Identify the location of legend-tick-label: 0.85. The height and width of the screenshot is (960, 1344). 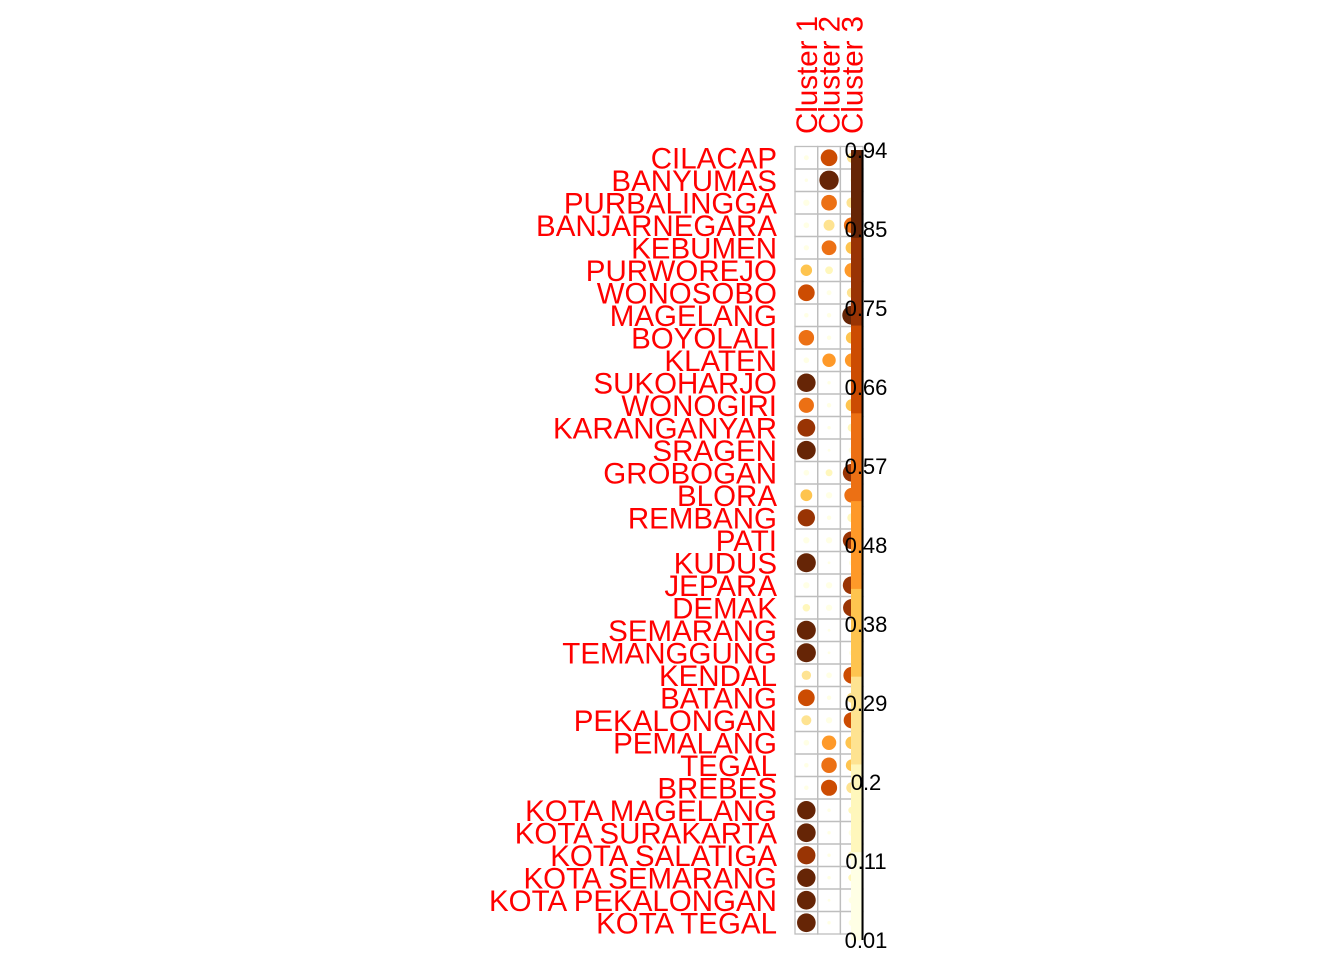
(866, 229).